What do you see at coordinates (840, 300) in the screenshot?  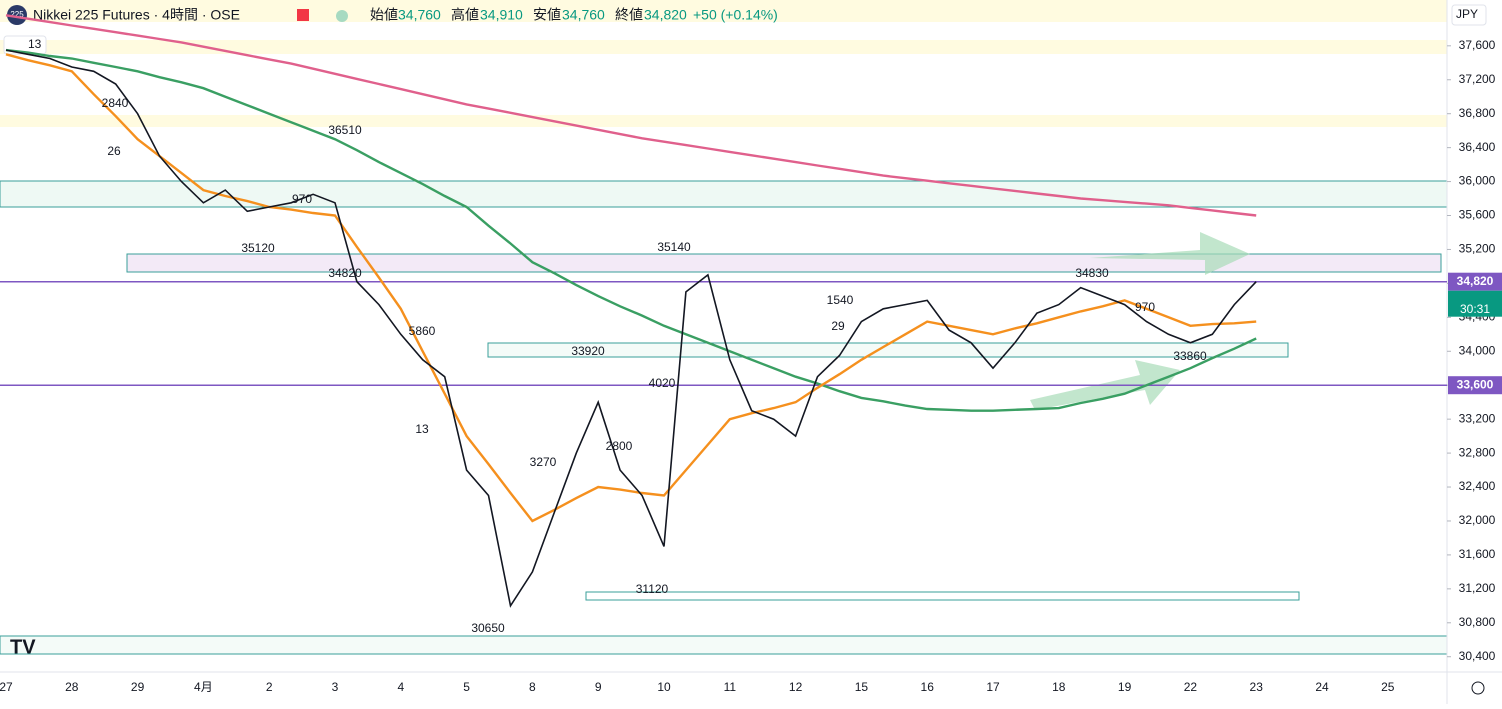 I see `pivot-label: 1540` at bounding box center [840, 300].